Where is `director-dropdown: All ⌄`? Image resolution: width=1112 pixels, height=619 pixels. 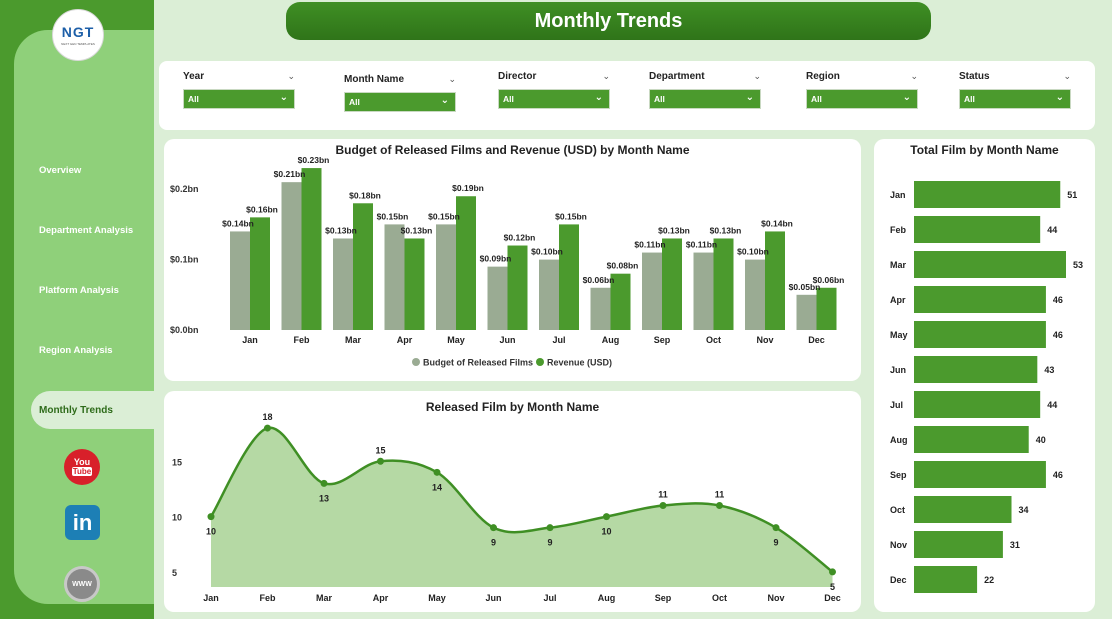
director-dropdown: All ⌄ is located at coordinates (554, 99).